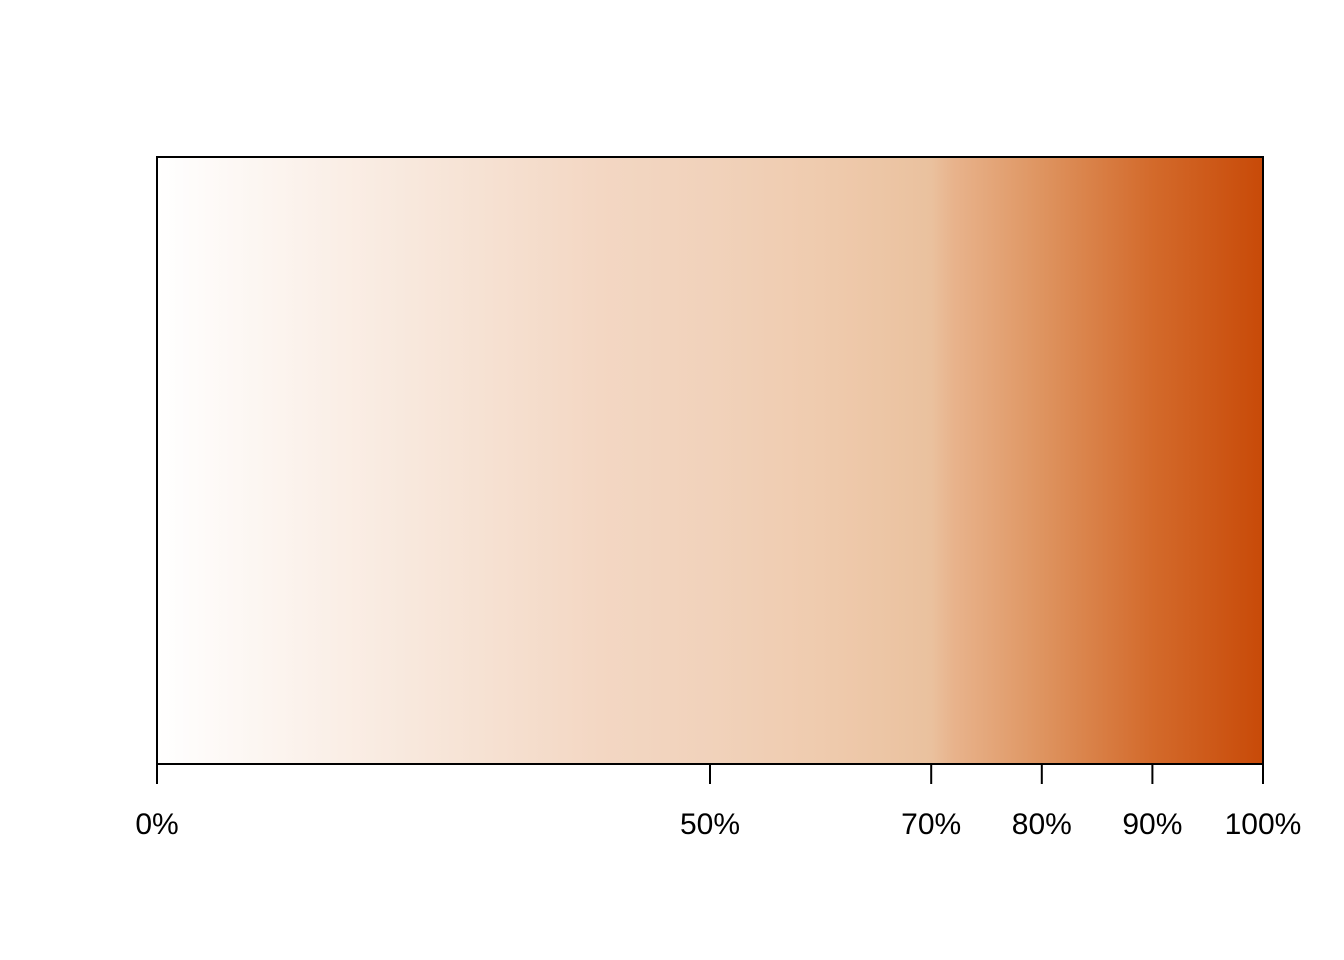 The height and width of the screenshot is (960, 1344). What do you see at coordinates (931, 824) in the screenshot?
I see `x-tick-label: 70%` at bounding box center [931, 824].